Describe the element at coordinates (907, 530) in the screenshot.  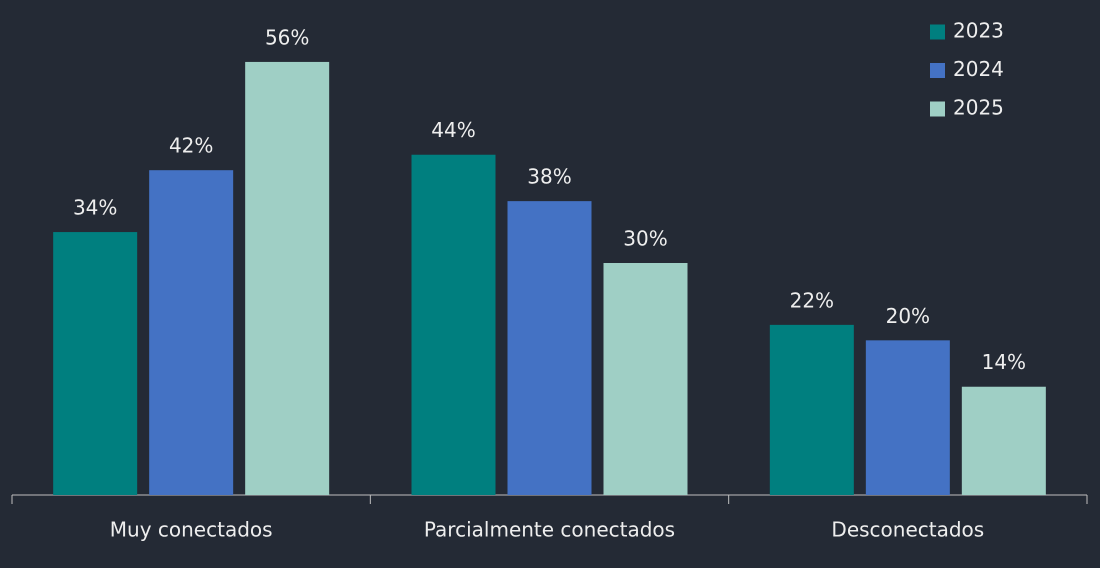
I see `x-tick-label: Desconectados` at that location.